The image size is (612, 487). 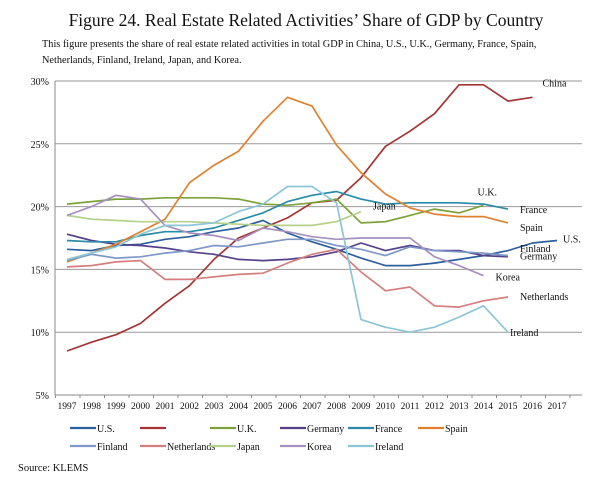 What do you see at coordinates (557, 407) in the screenshot?
I see `x-tick-label: 2017` at bounding box center [557, 407].